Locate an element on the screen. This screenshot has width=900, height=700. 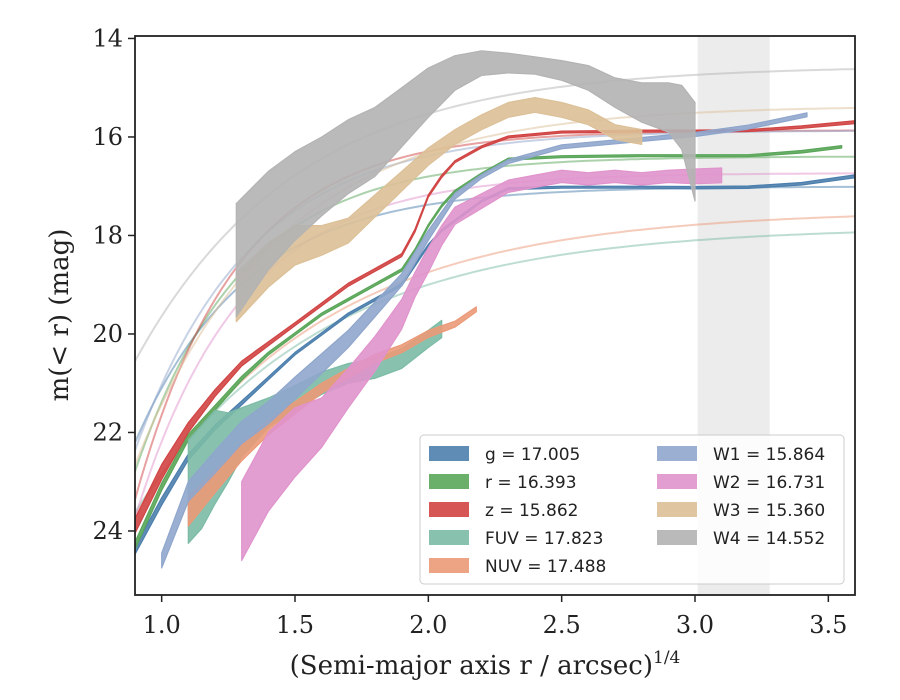
legend-swatch-w2 is located at coordinates (677, 481).